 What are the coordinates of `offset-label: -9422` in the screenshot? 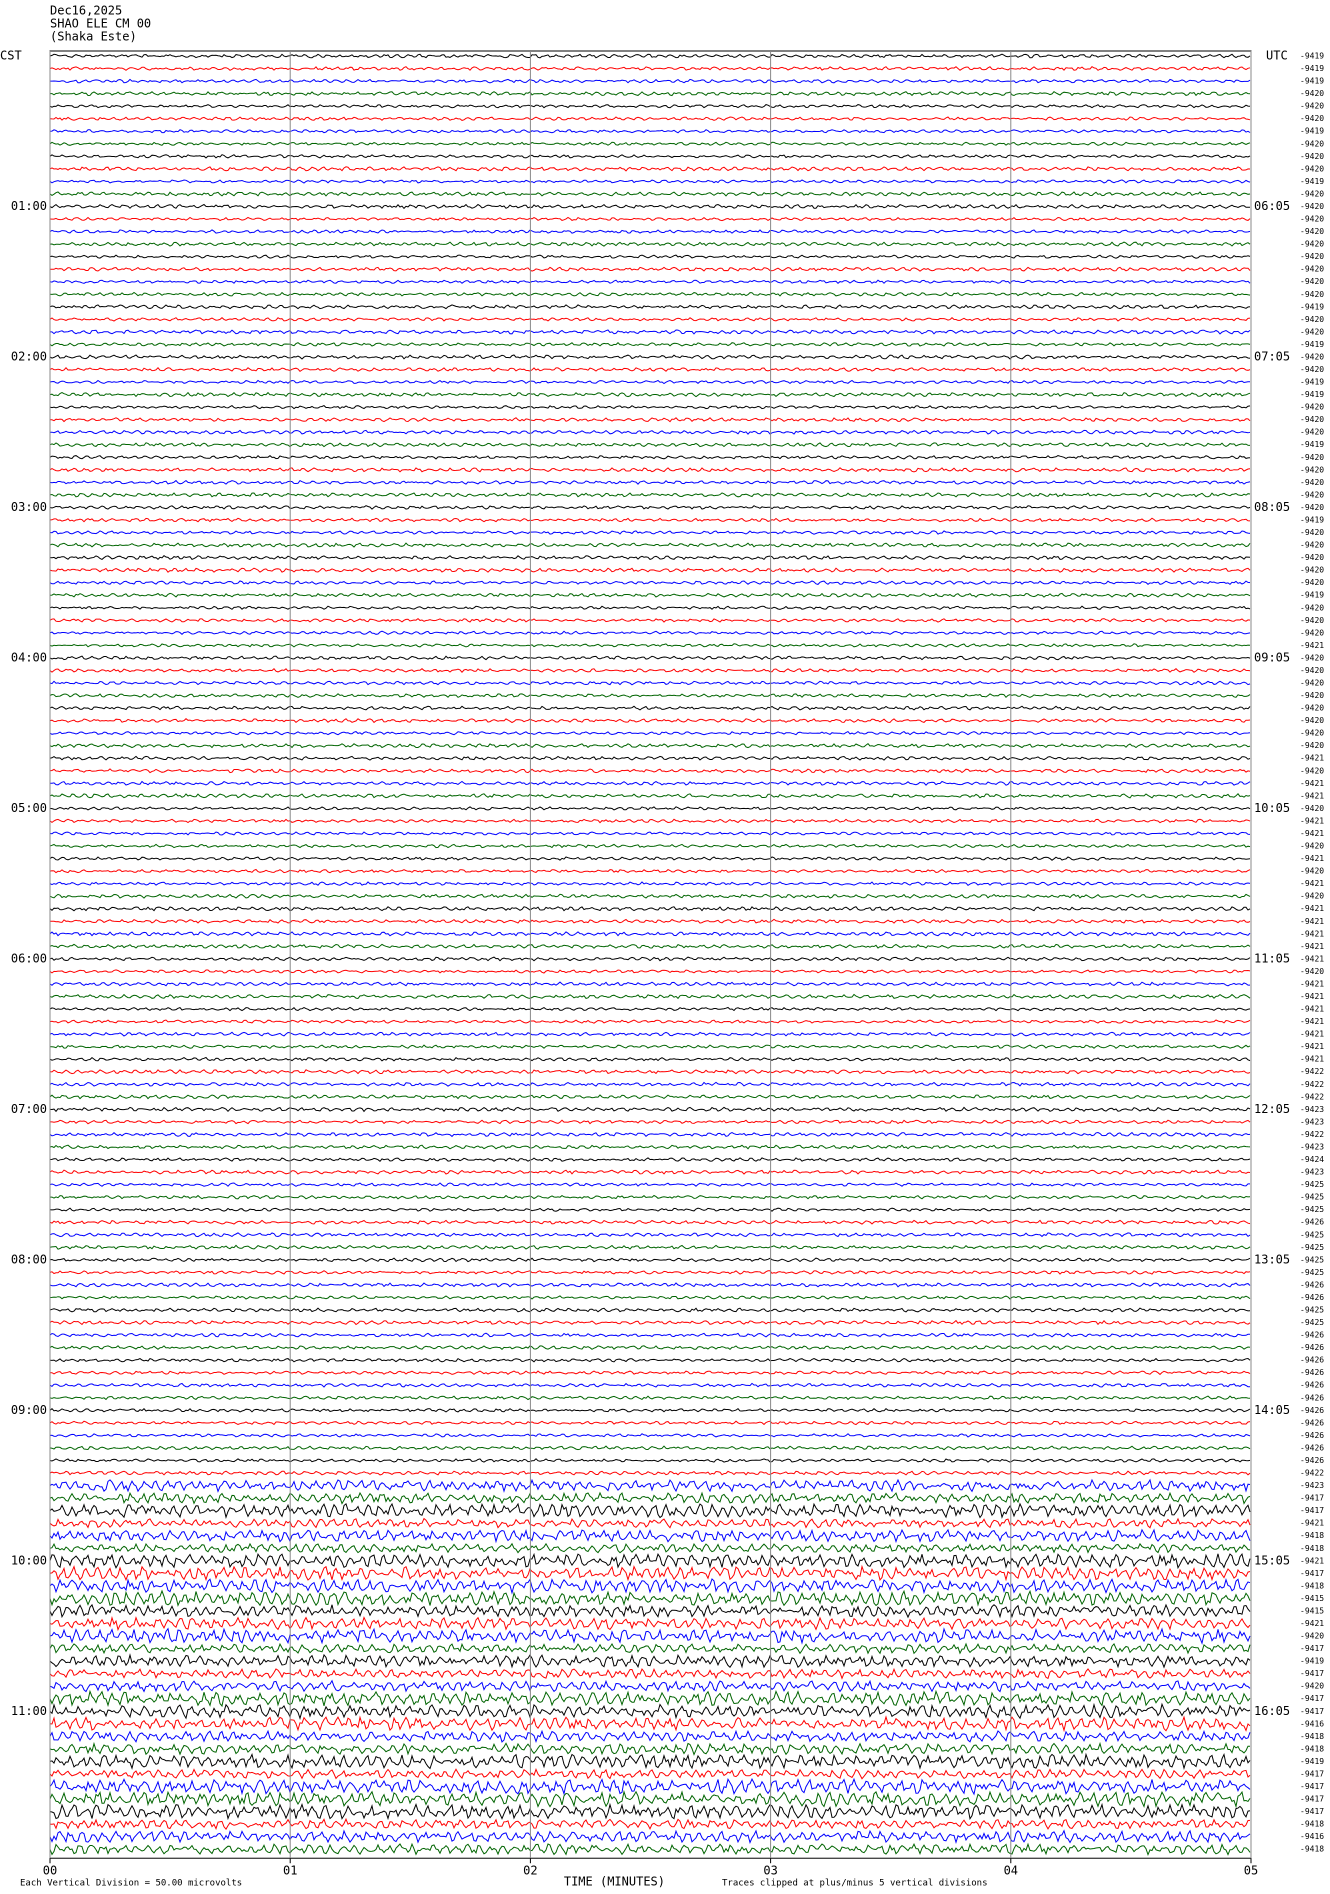 It's located at (1312, 1071).